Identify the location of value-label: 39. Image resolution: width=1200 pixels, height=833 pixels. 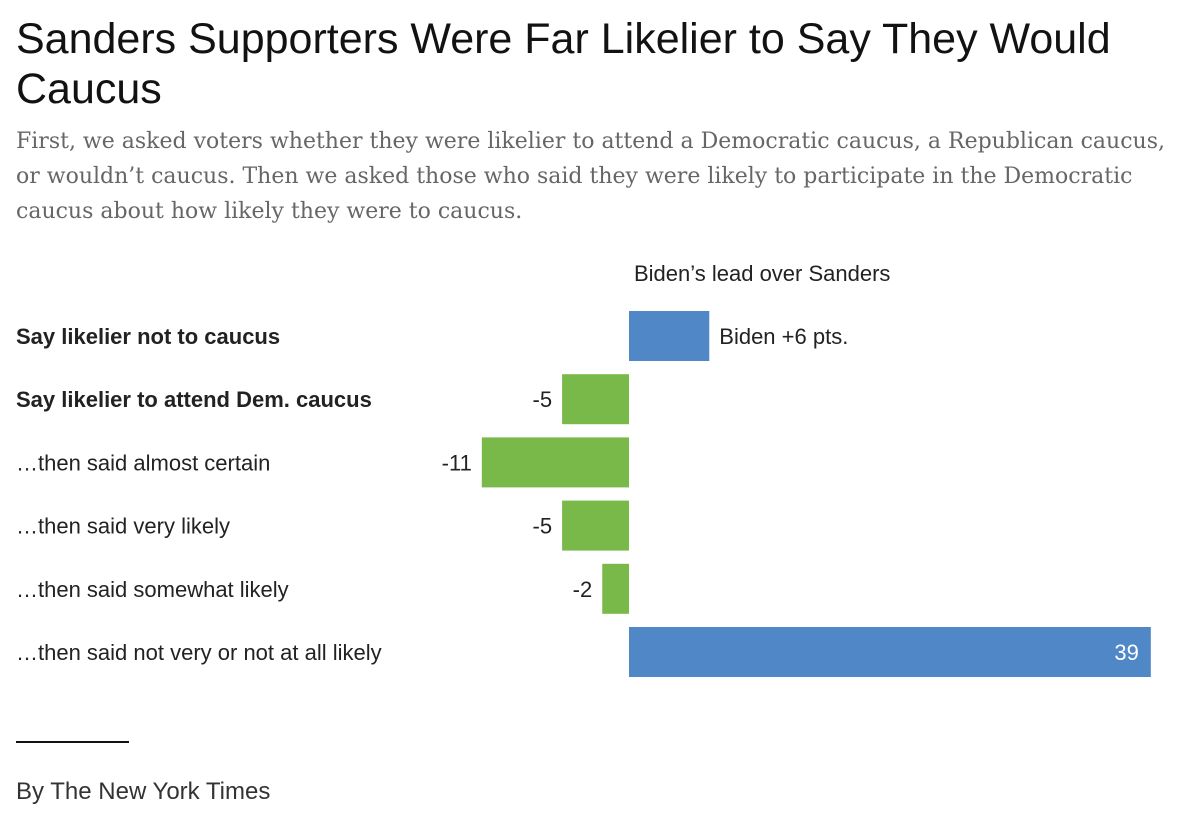
(1126, 652).